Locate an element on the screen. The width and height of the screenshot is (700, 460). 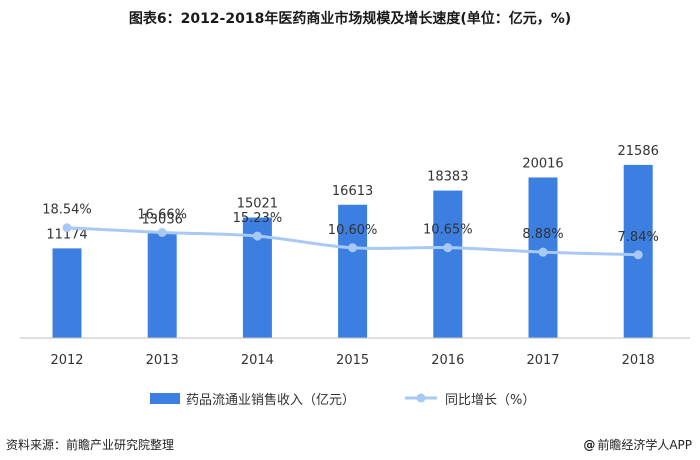
bar-label-2017: 20016 is located at coordinates (542, 163).